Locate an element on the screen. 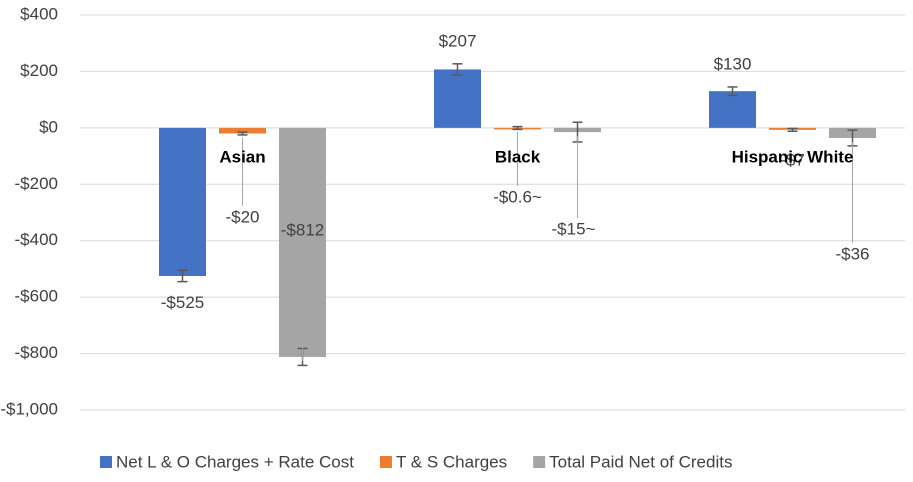 Image resolution: width=913 pixels, height=482 pixels. y-tick-label: -$800 is located at coordinates (36, 352).